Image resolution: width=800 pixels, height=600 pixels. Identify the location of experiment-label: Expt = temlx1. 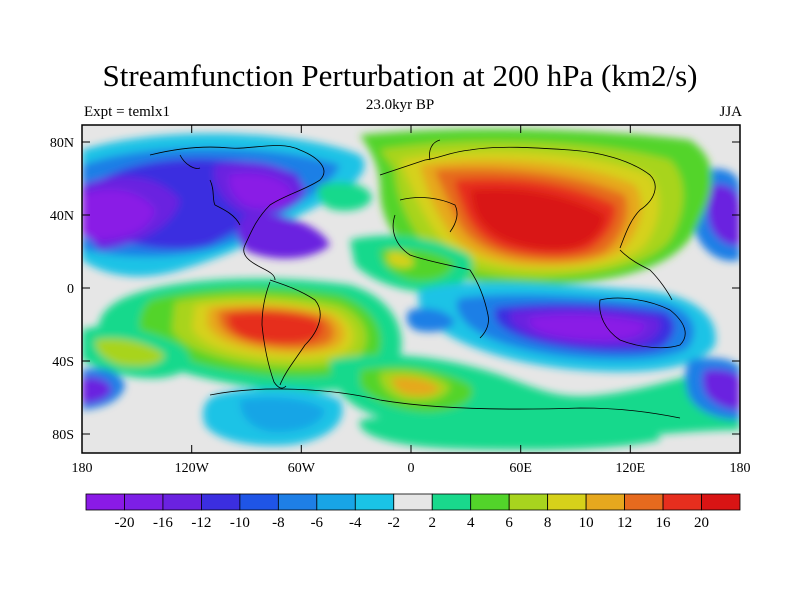
(127, 112).